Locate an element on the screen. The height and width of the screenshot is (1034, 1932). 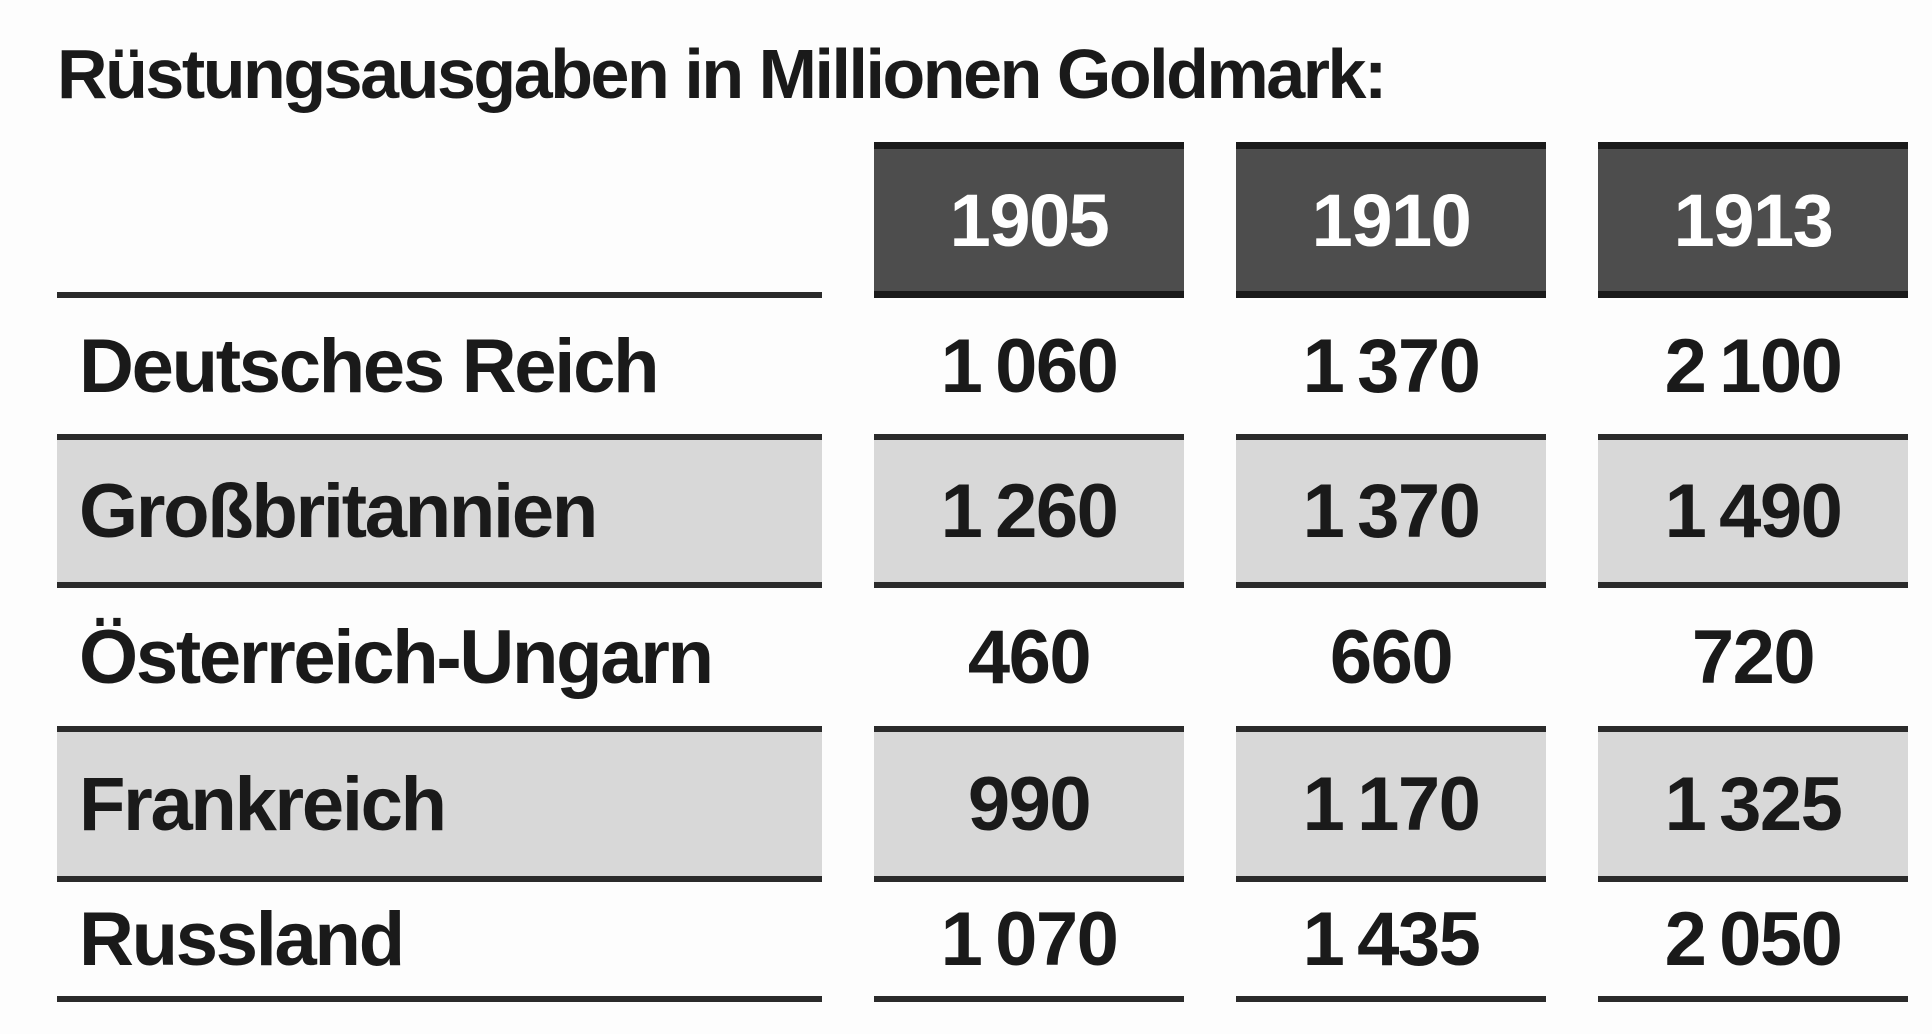
row-label-frankreich: Frankreich is located at coordinates (439, 804).